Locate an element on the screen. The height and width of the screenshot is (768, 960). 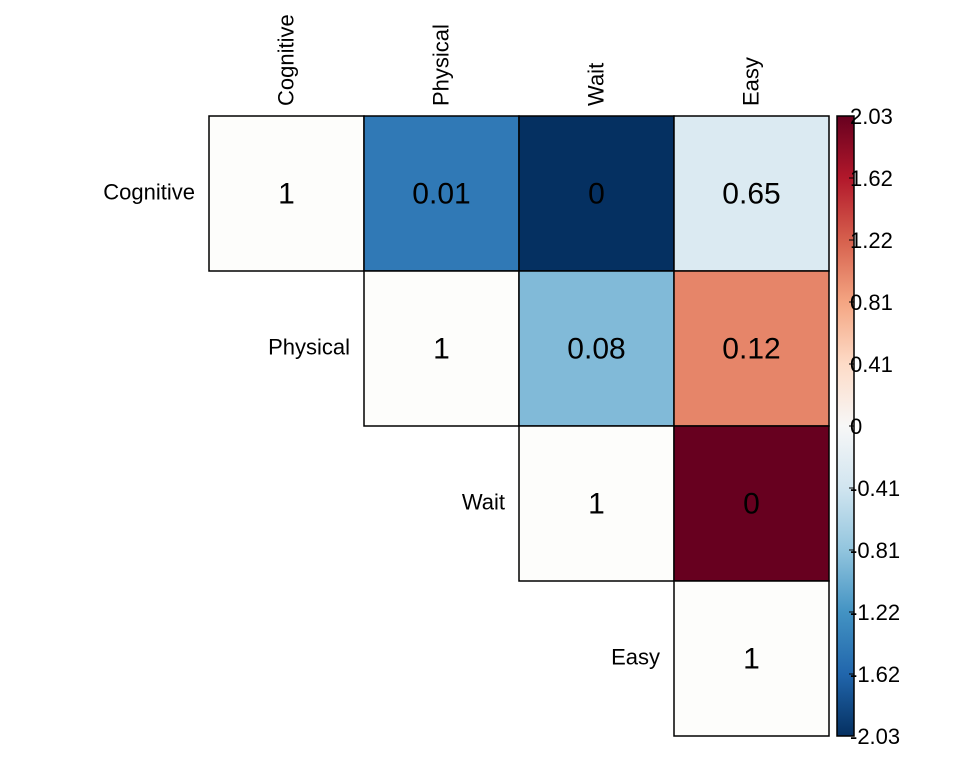
cell-label-physical-physical: 1 is located at coordinates (441, 349).